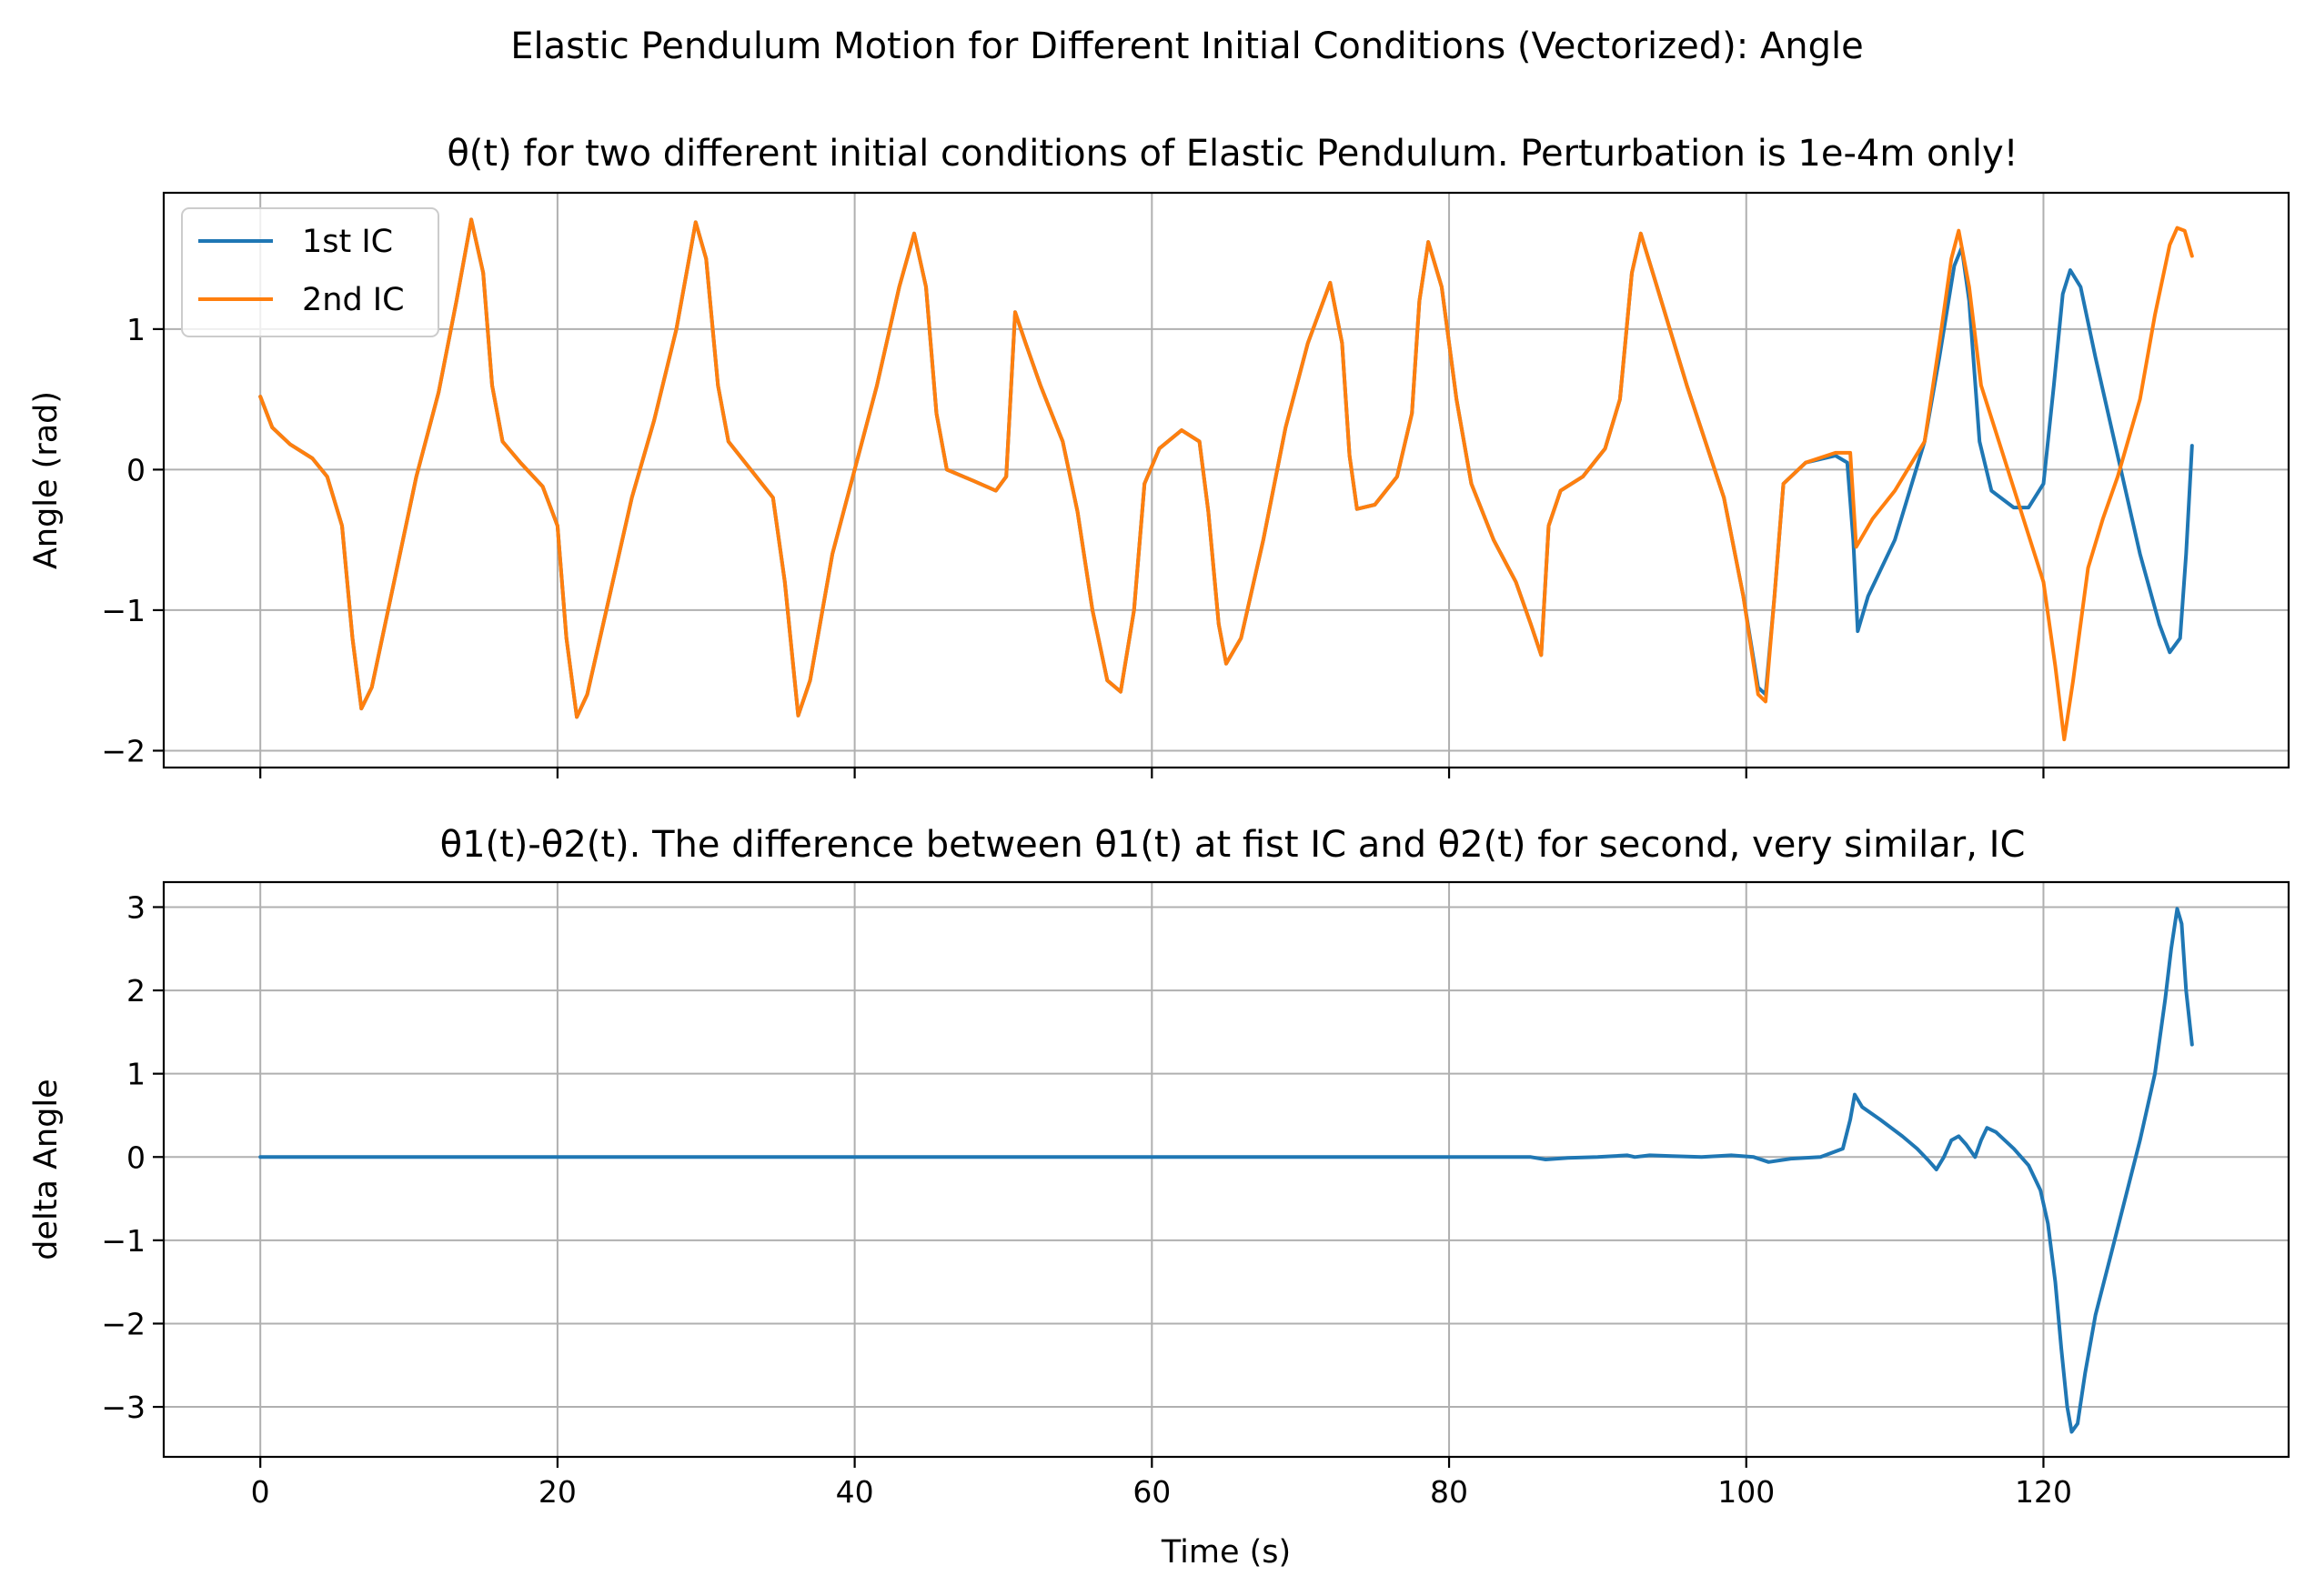 The height and width of the screenshot is (1596, 2305). Describe the element at coordinates (347, 242) in the screenshot. I see `legend-label-1st-ic: 1st IC` at that location.